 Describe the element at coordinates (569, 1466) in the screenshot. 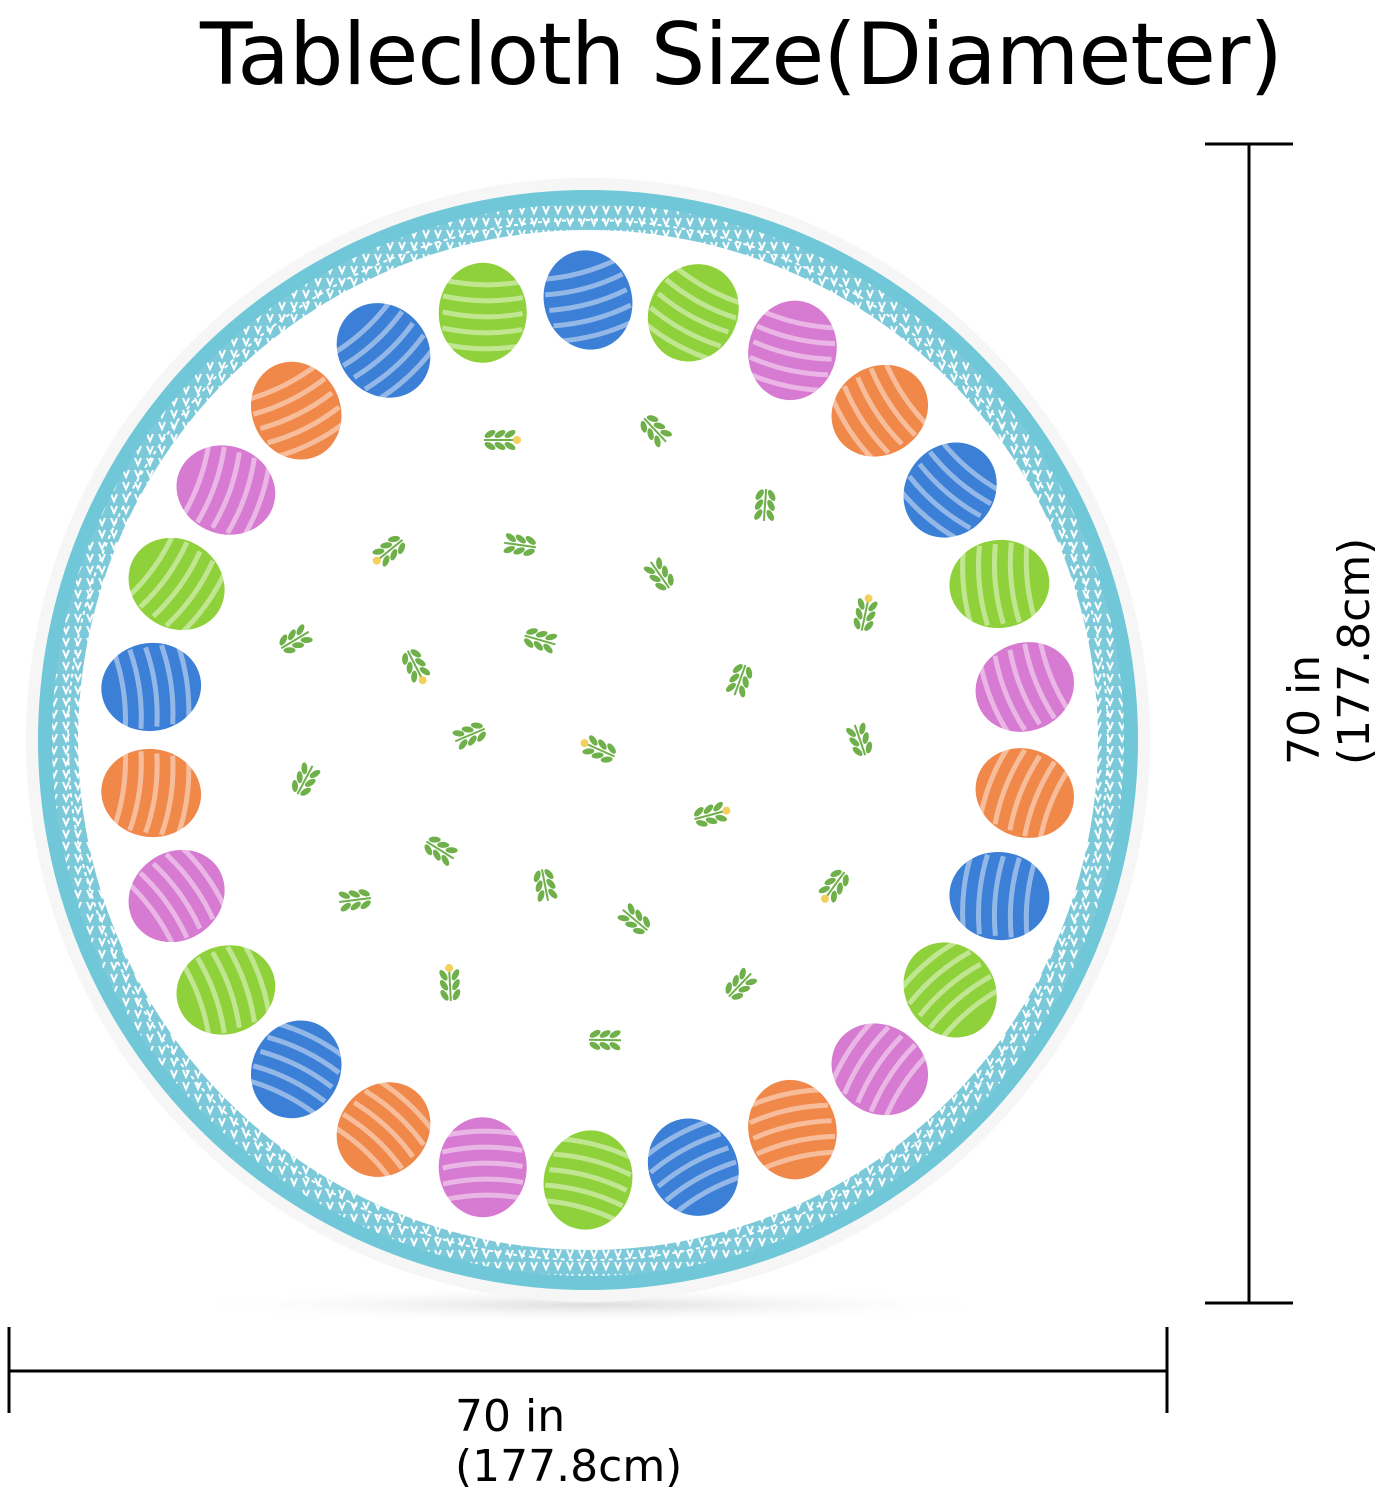

I see `width-centimeters: (177.8cm)` at that location.